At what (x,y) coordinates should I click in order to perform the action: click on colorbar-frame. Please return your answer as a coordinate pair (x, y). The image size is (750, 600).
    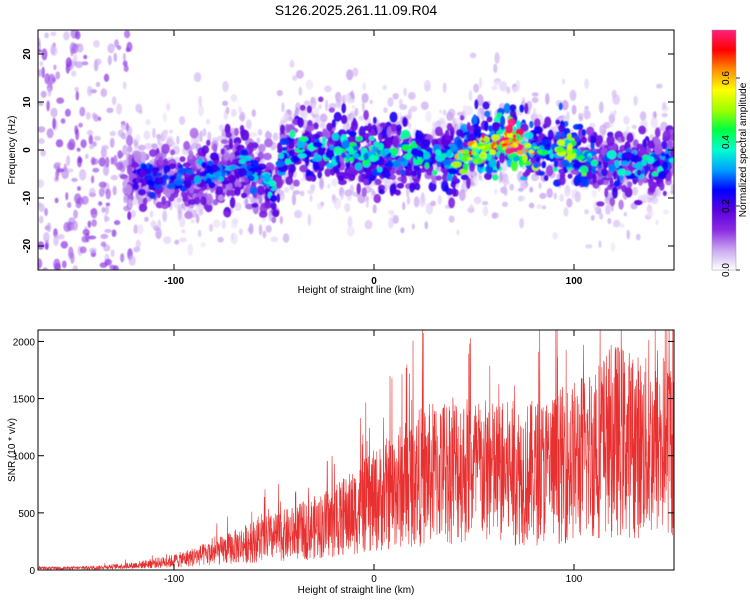
    Looking at the image, I should click on (724, 150).